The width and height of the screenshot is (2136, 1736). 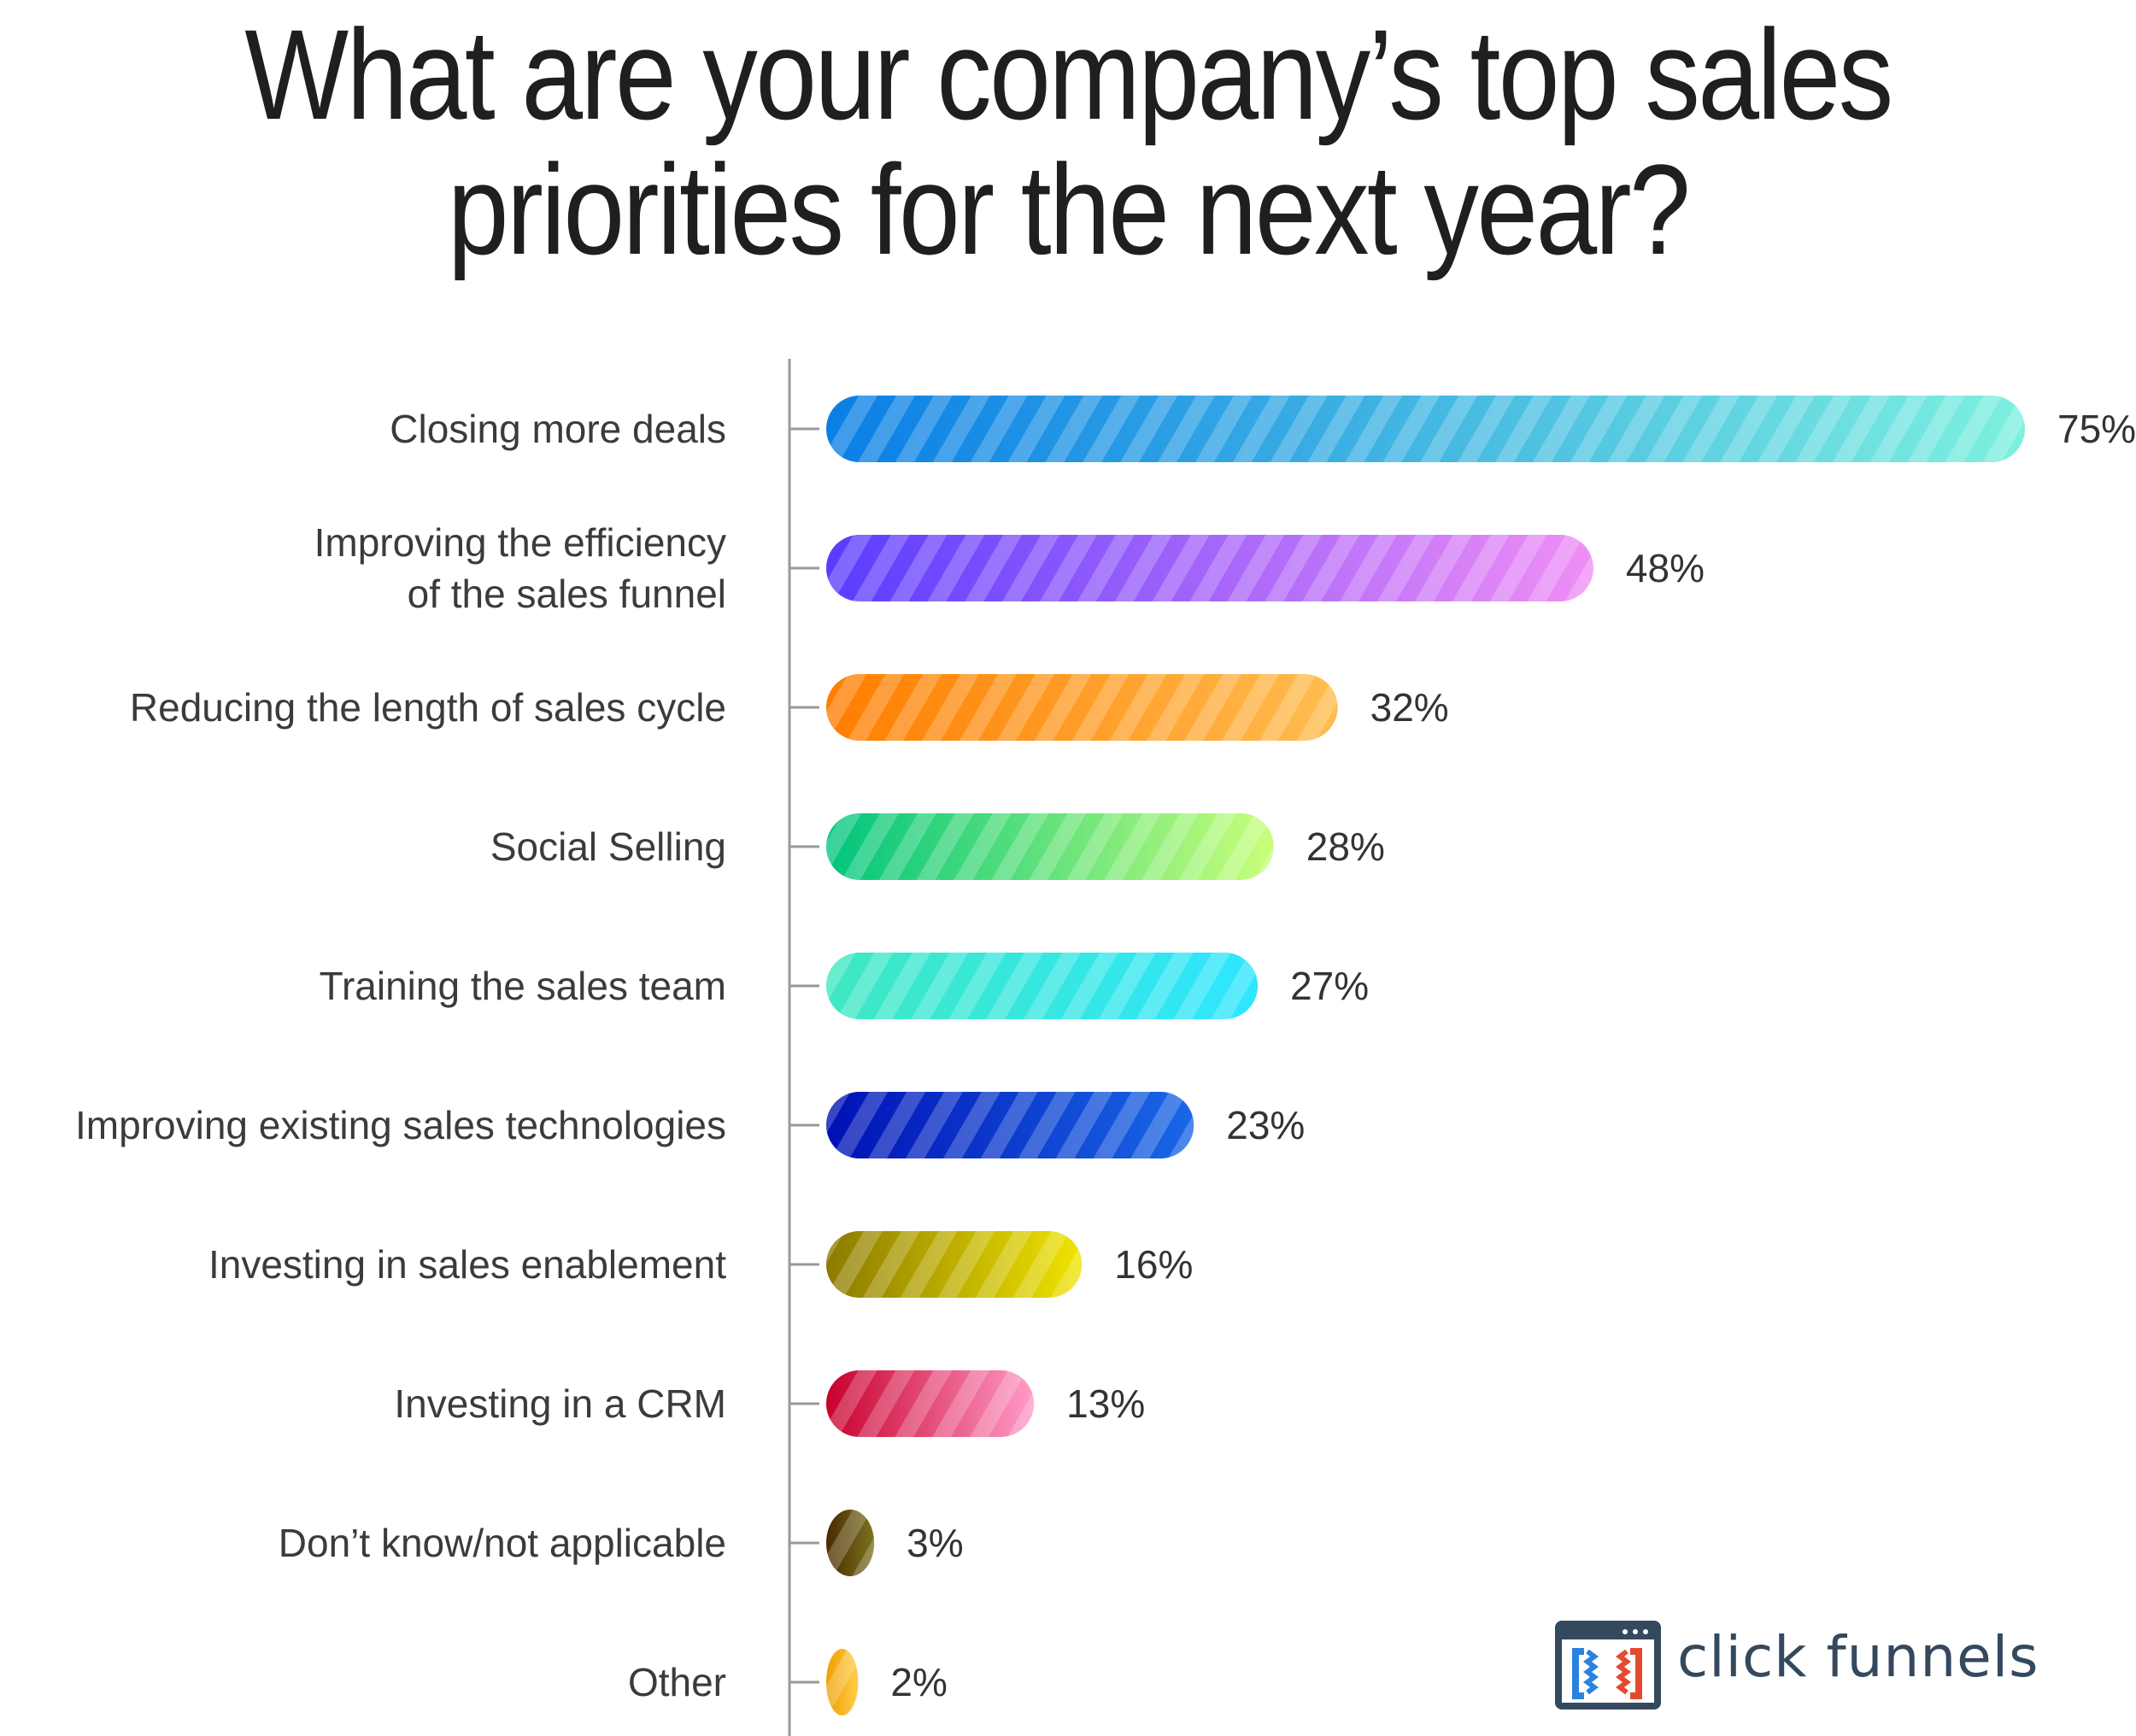 What do you see at coordinates (919, 1682) in the screenshot?
I see `value-label: 2%` at bounding box center [919, 1682].